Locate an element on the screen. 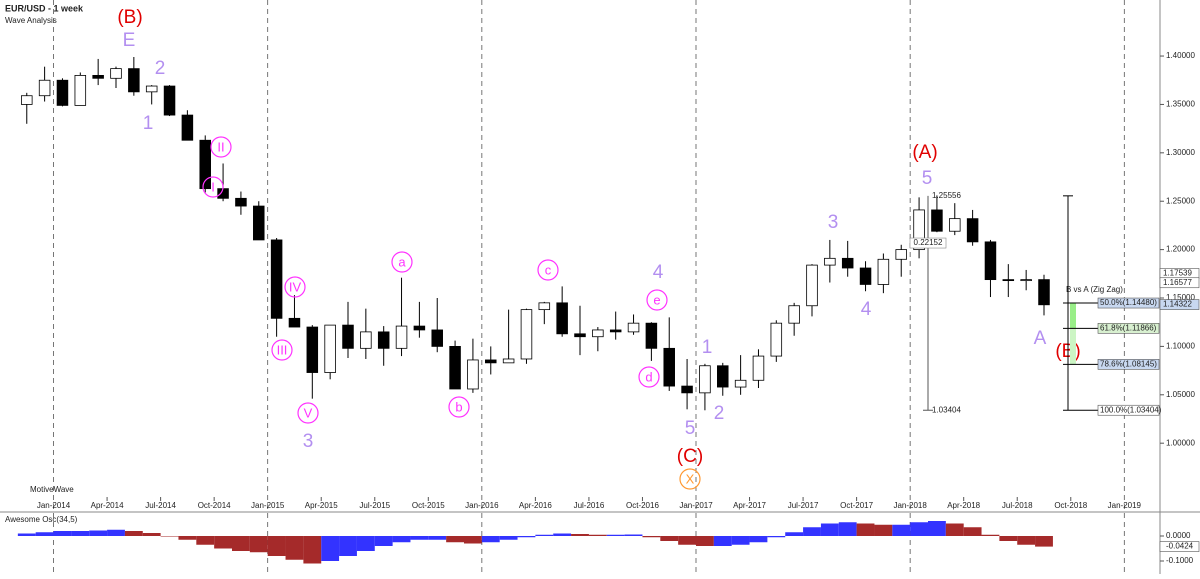 The height and width of the screenshot is (579, 1200). osc-last-label: -0.0424 is located at coordinates (1180, 546).